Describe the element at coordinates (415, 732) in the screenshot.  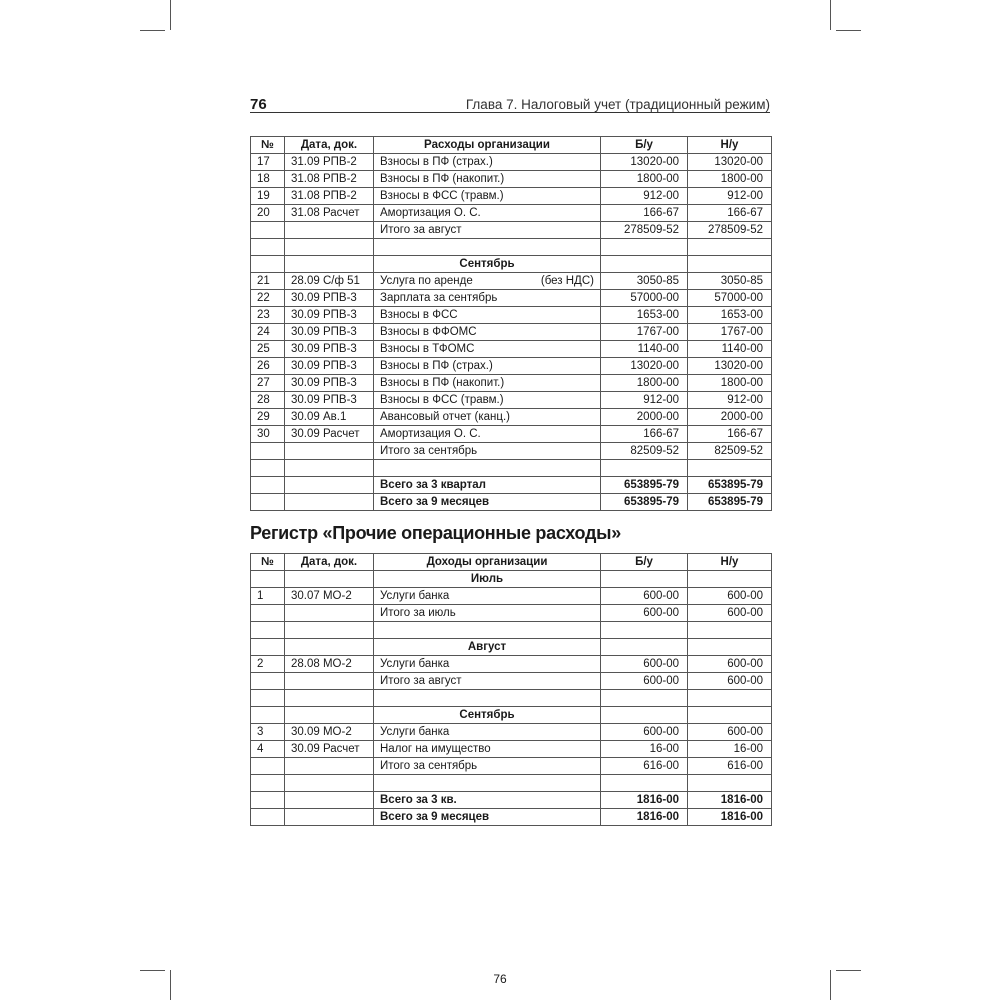
I see `description-text: Услуги банка` at that location.